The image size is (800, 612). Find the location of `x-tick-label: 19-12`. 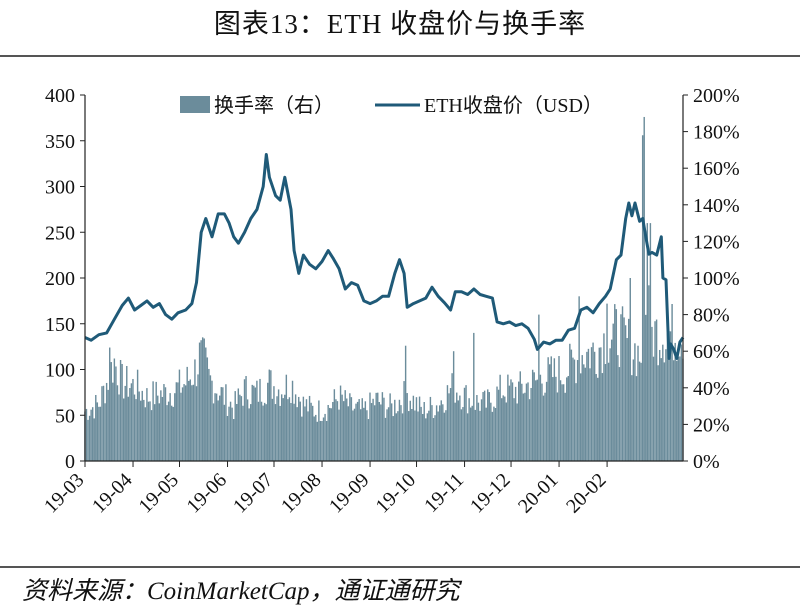

x-tick-label: 19-12 is located at coordinates (490, 493).